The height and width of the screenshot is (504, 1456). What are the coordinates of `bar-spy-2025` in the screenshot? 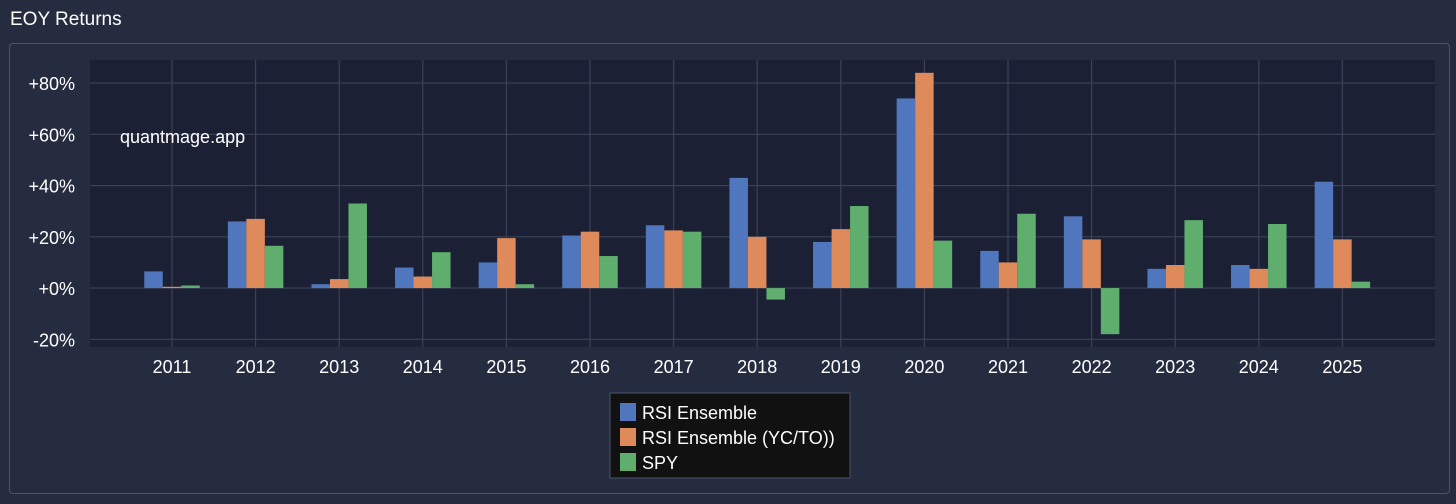 It's located at (1361, 285).